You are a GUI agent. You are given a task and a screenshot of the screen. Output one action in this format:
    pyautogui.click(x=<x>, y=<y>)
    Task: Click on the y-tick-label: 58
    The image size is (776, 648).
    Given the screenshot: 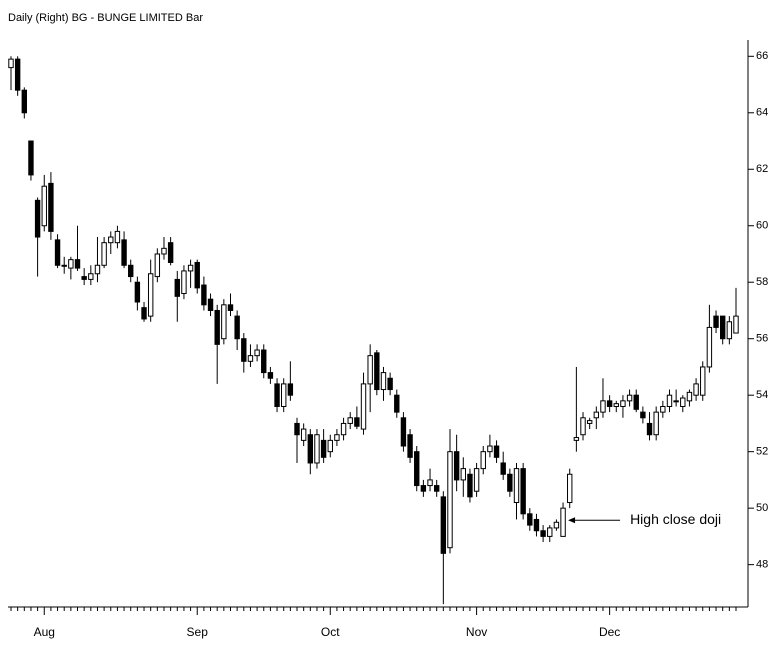 What is the action you would take?
    pyautogui.click(x=762, y=282)
    